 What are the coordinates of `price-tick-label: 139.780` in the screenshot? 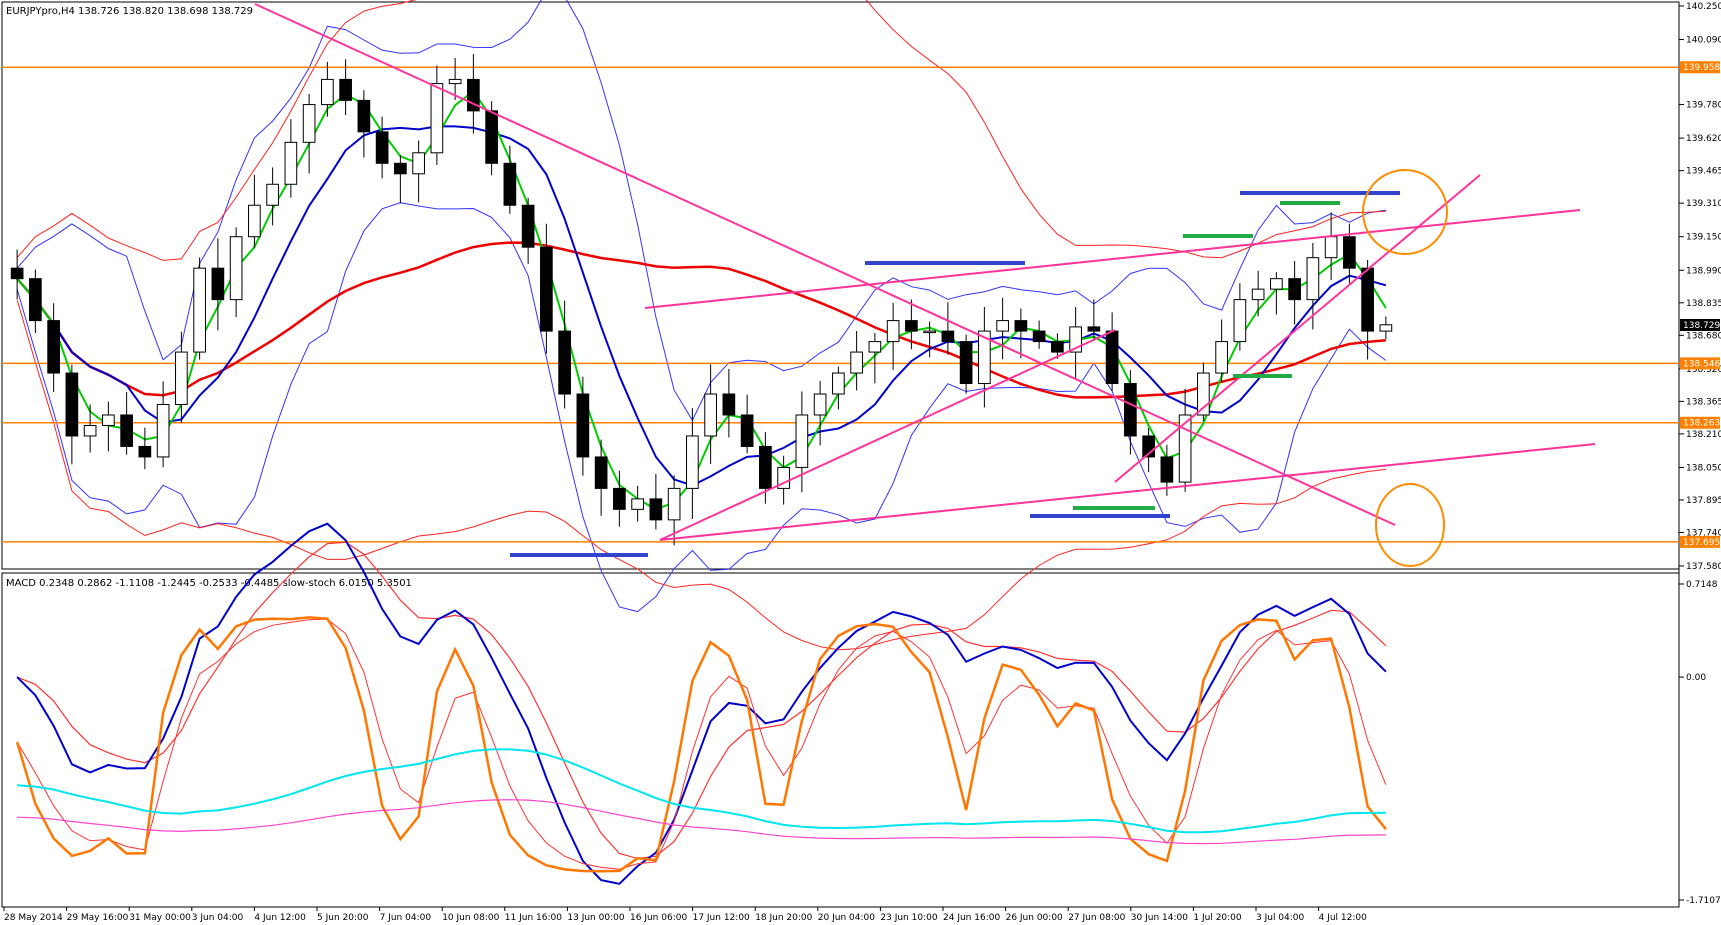 It's located at (1703, 106).